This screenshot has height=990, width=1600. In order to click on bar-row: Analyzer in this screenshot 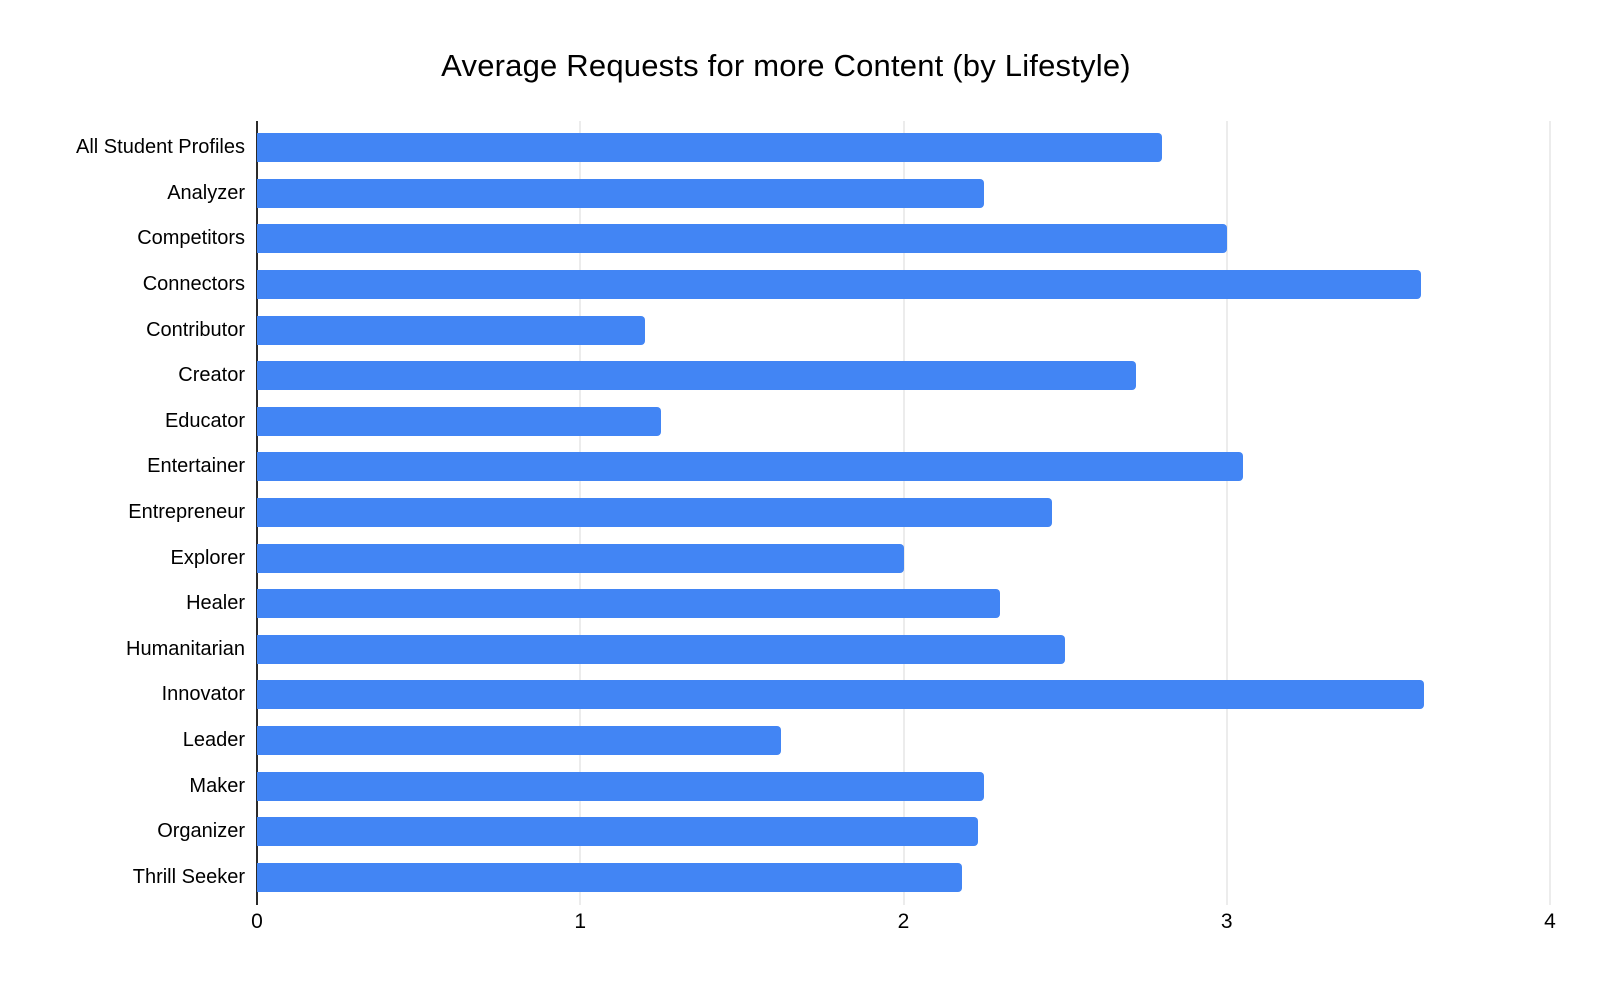, I will do `click(775, 194)`.